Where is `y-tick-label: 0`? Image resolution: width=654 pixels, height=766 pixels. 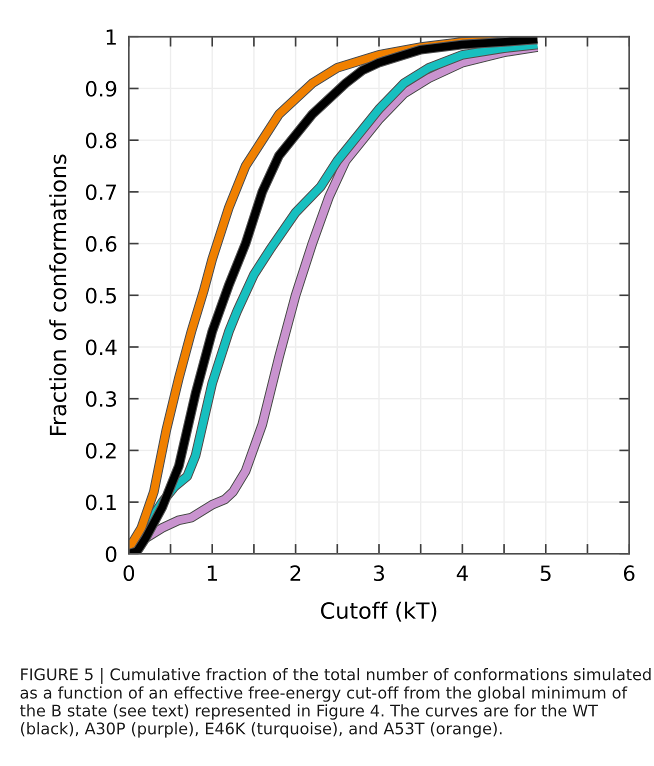 y-tick-label: 0 is located at coordinates (111, 554).